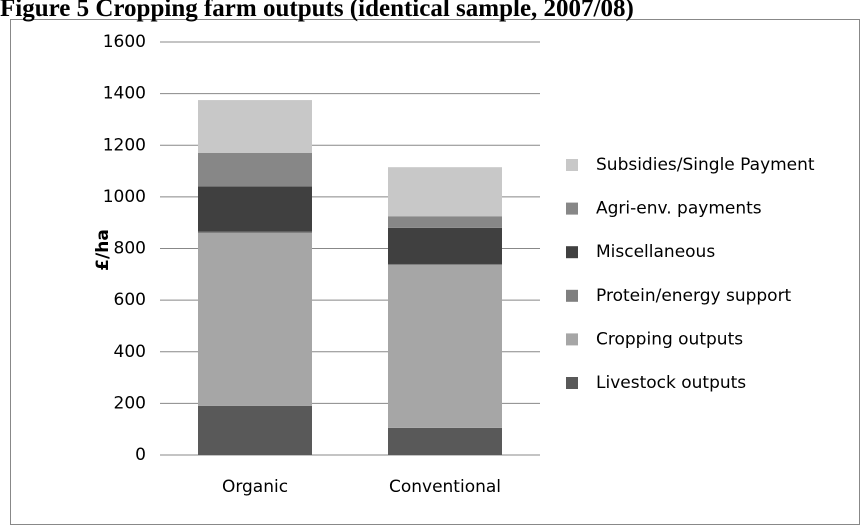 This screenshot has height=525, width=861. Describe the element at coordinates (255, 487) in the screenshot. I see `x-tick-label: Organic` at that location.